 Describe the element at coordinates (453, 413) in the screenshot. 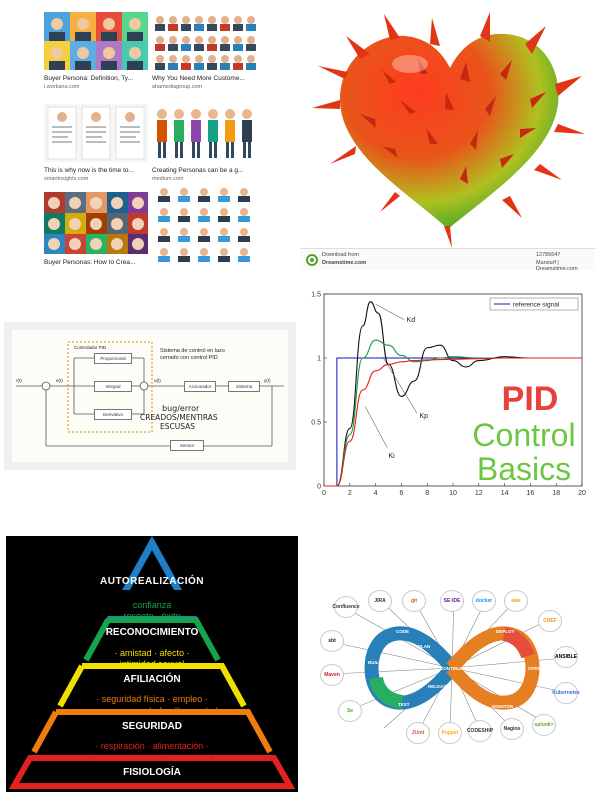

I see `series-line-kp` at that location.